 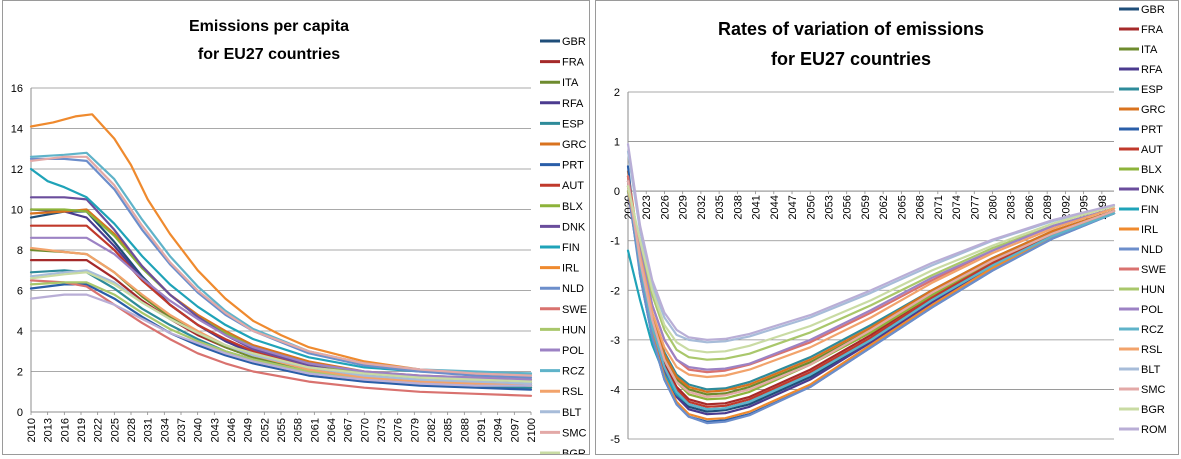 What do you see at coordinates (20, 332) in the screenshot?
I see `y-tick-label: 4` at bounding box center [20, 332].